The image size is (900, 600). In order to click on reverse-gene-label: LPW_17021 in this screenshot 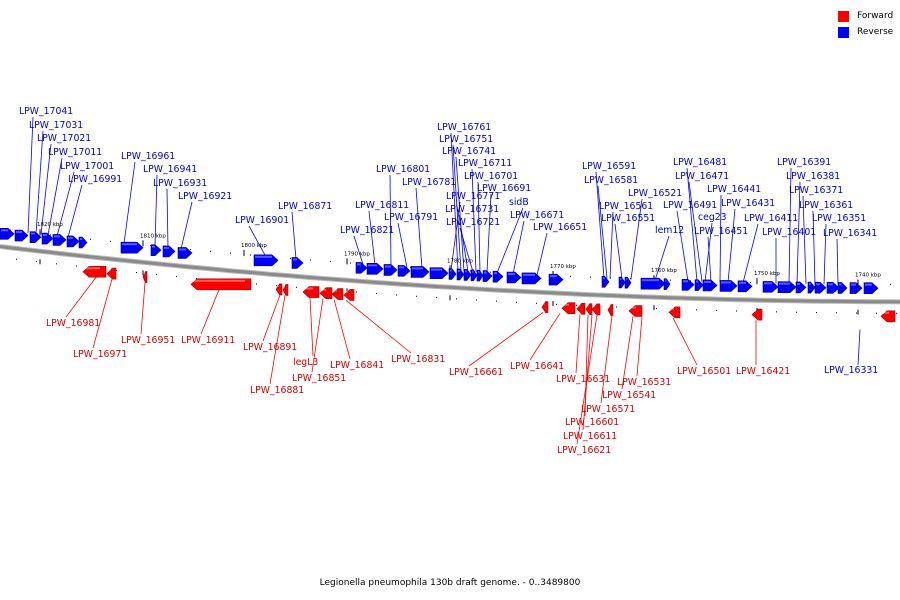, I will do `click(64, 138)`.